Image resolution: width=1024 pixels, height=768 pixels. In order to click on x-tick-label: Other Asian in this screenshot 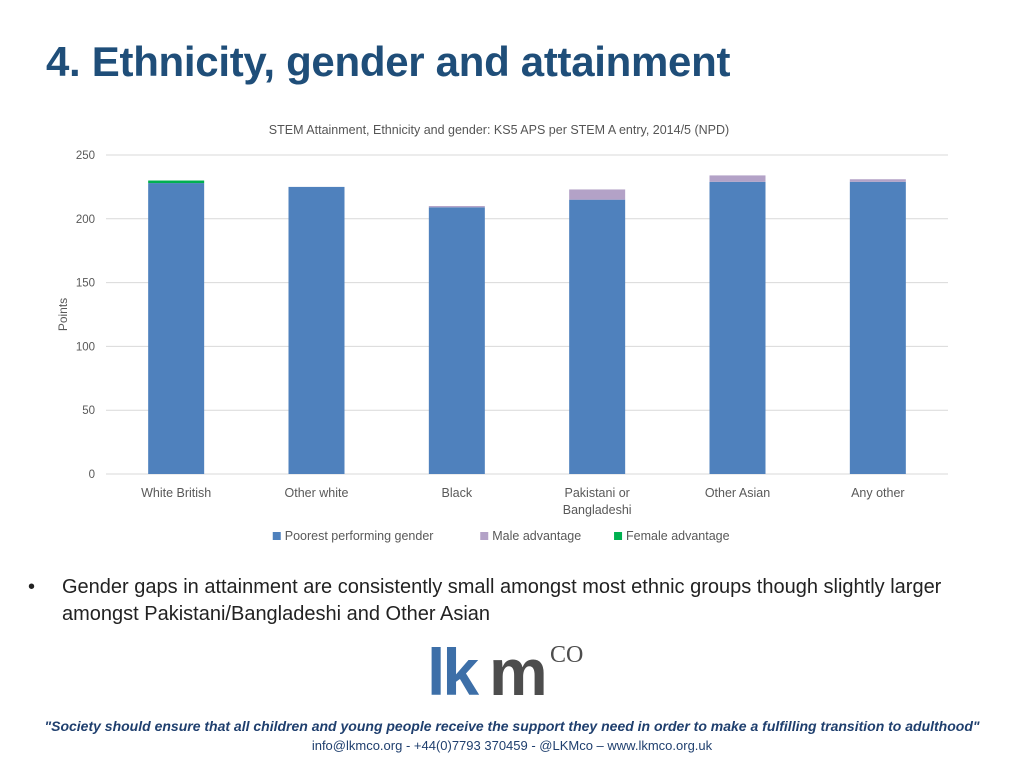, I will do `click(737, 493)`.